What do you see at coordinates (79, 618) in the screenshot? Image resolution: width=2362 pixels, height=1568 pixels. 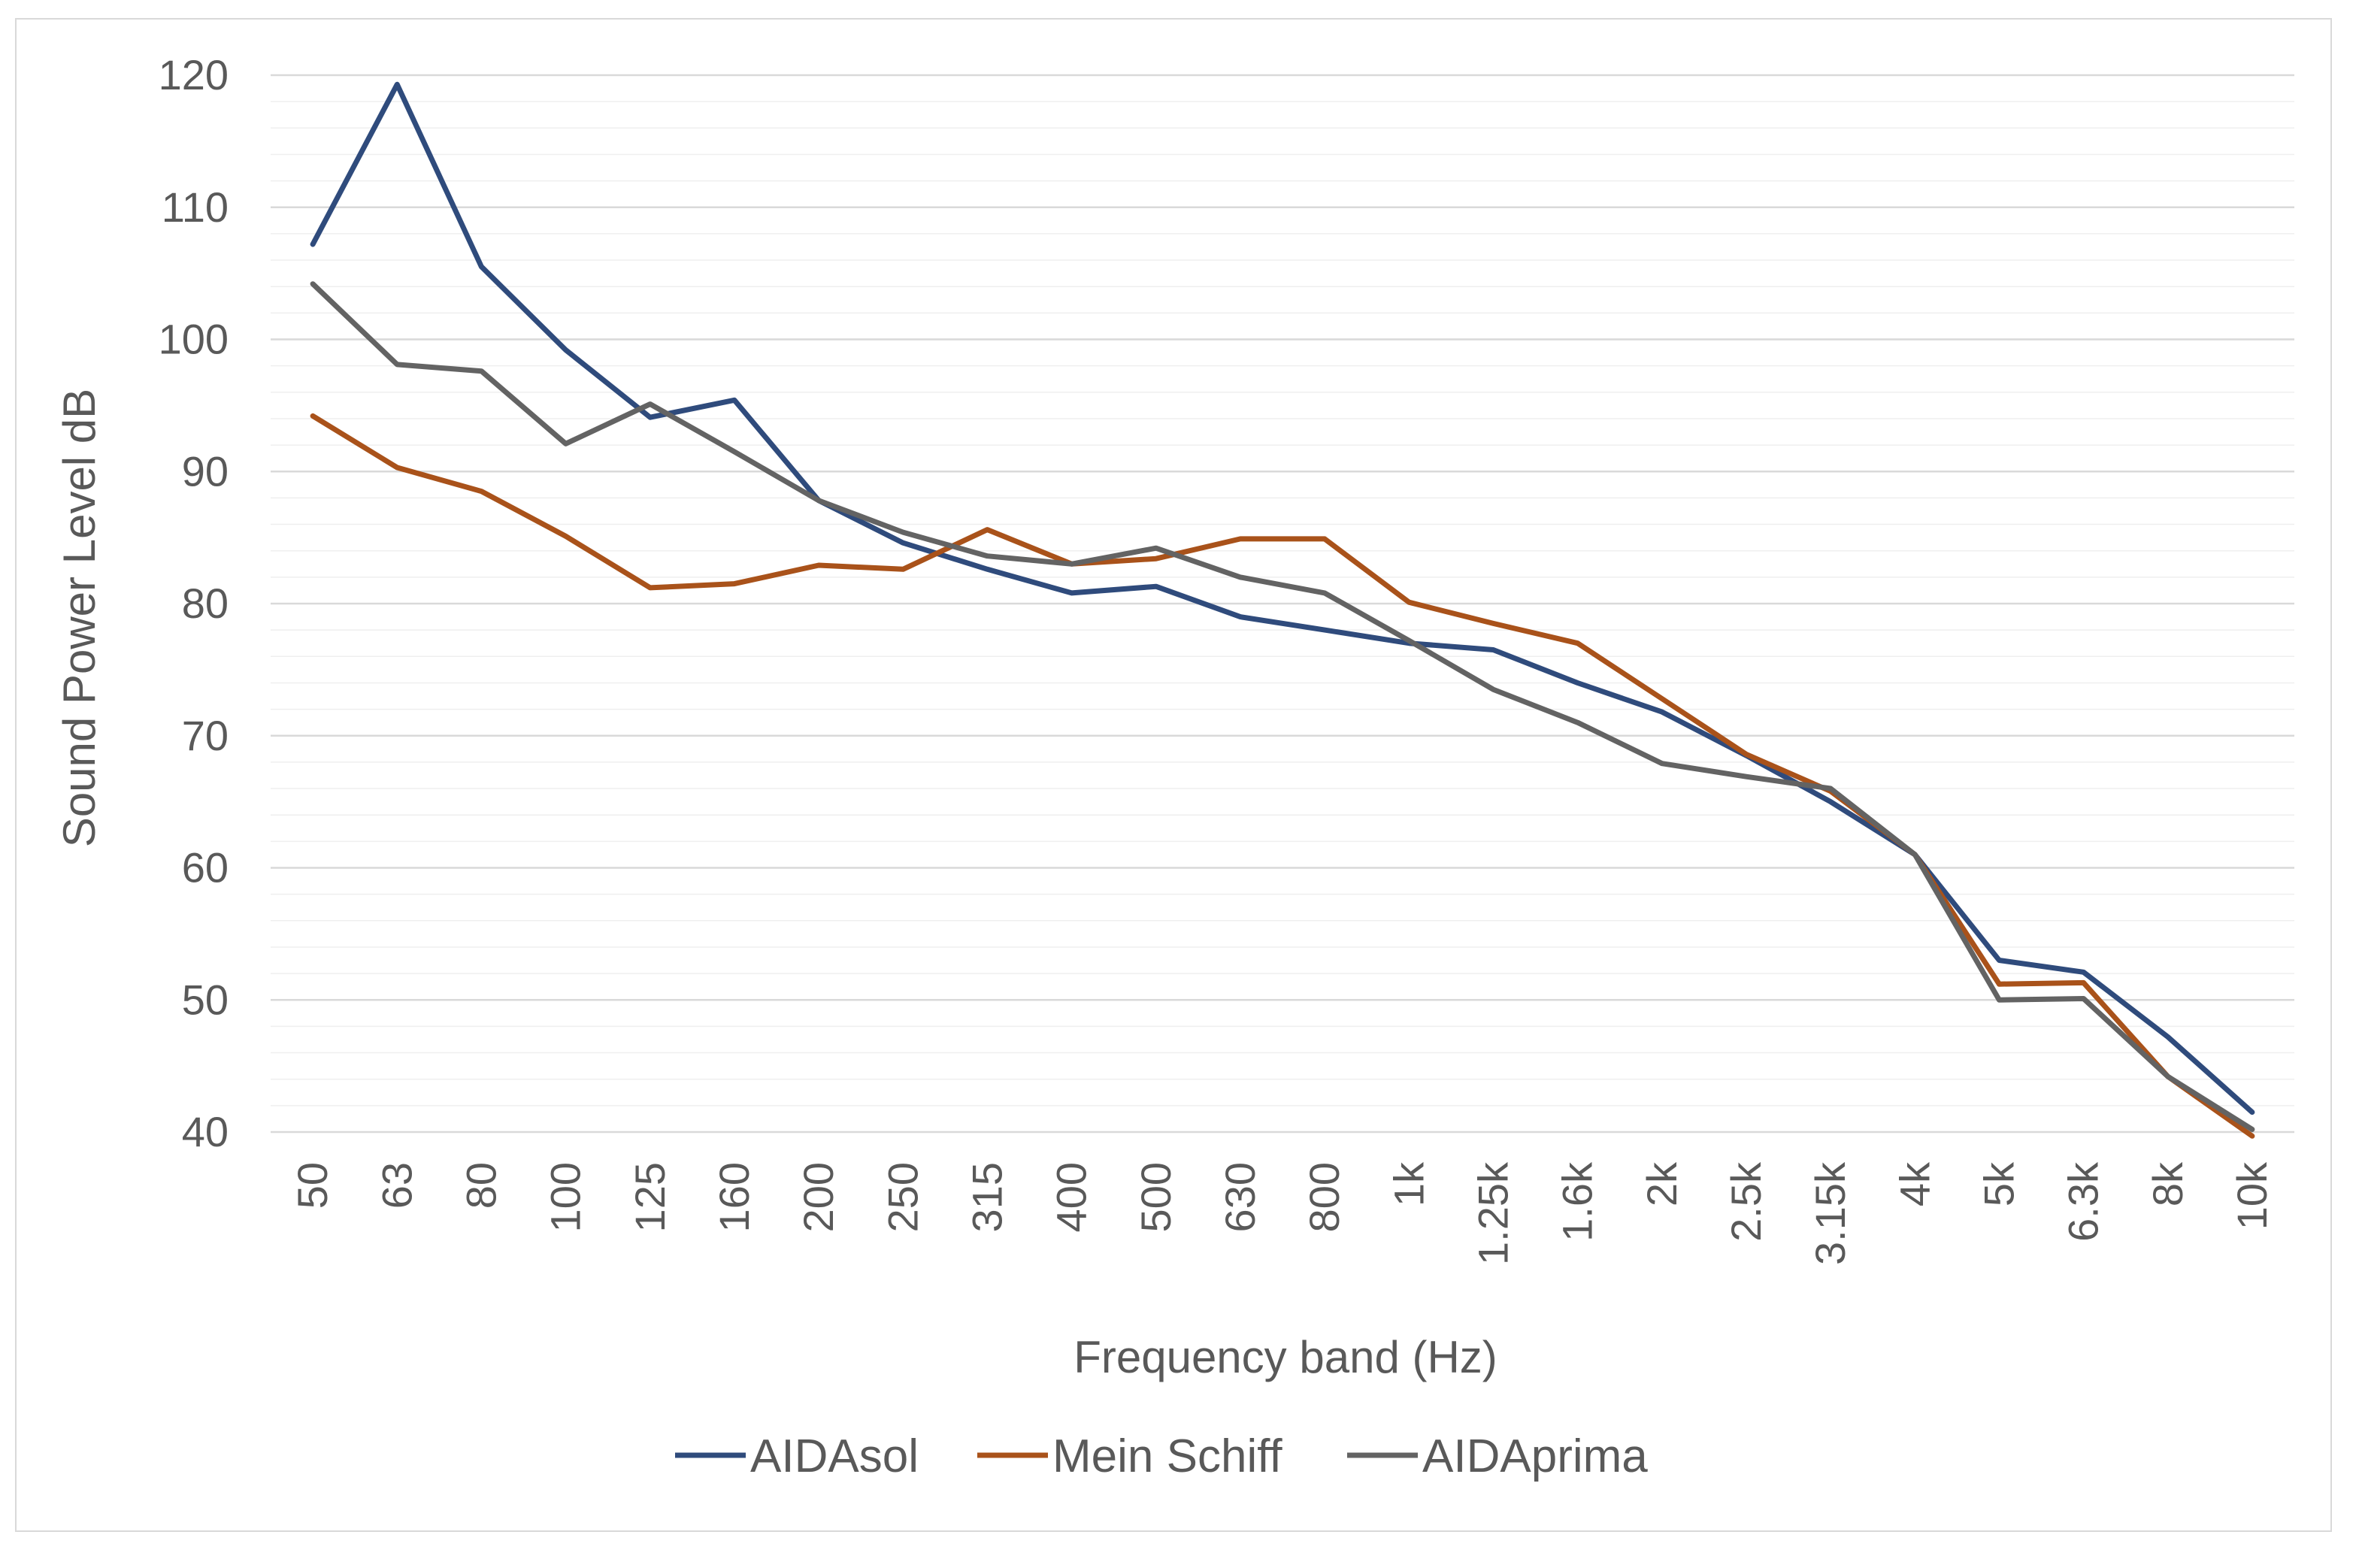 I see `y-axis-title: Sound Power Level dB` at bounding box center [79, 618].